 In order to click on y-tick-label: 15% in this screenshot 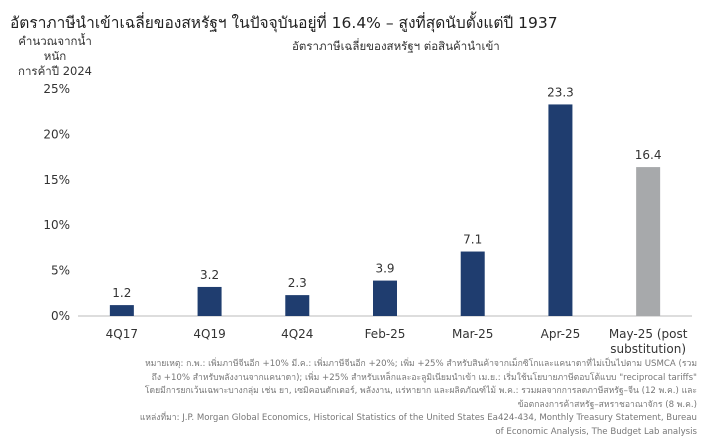, I will do `click(56, 180)`.